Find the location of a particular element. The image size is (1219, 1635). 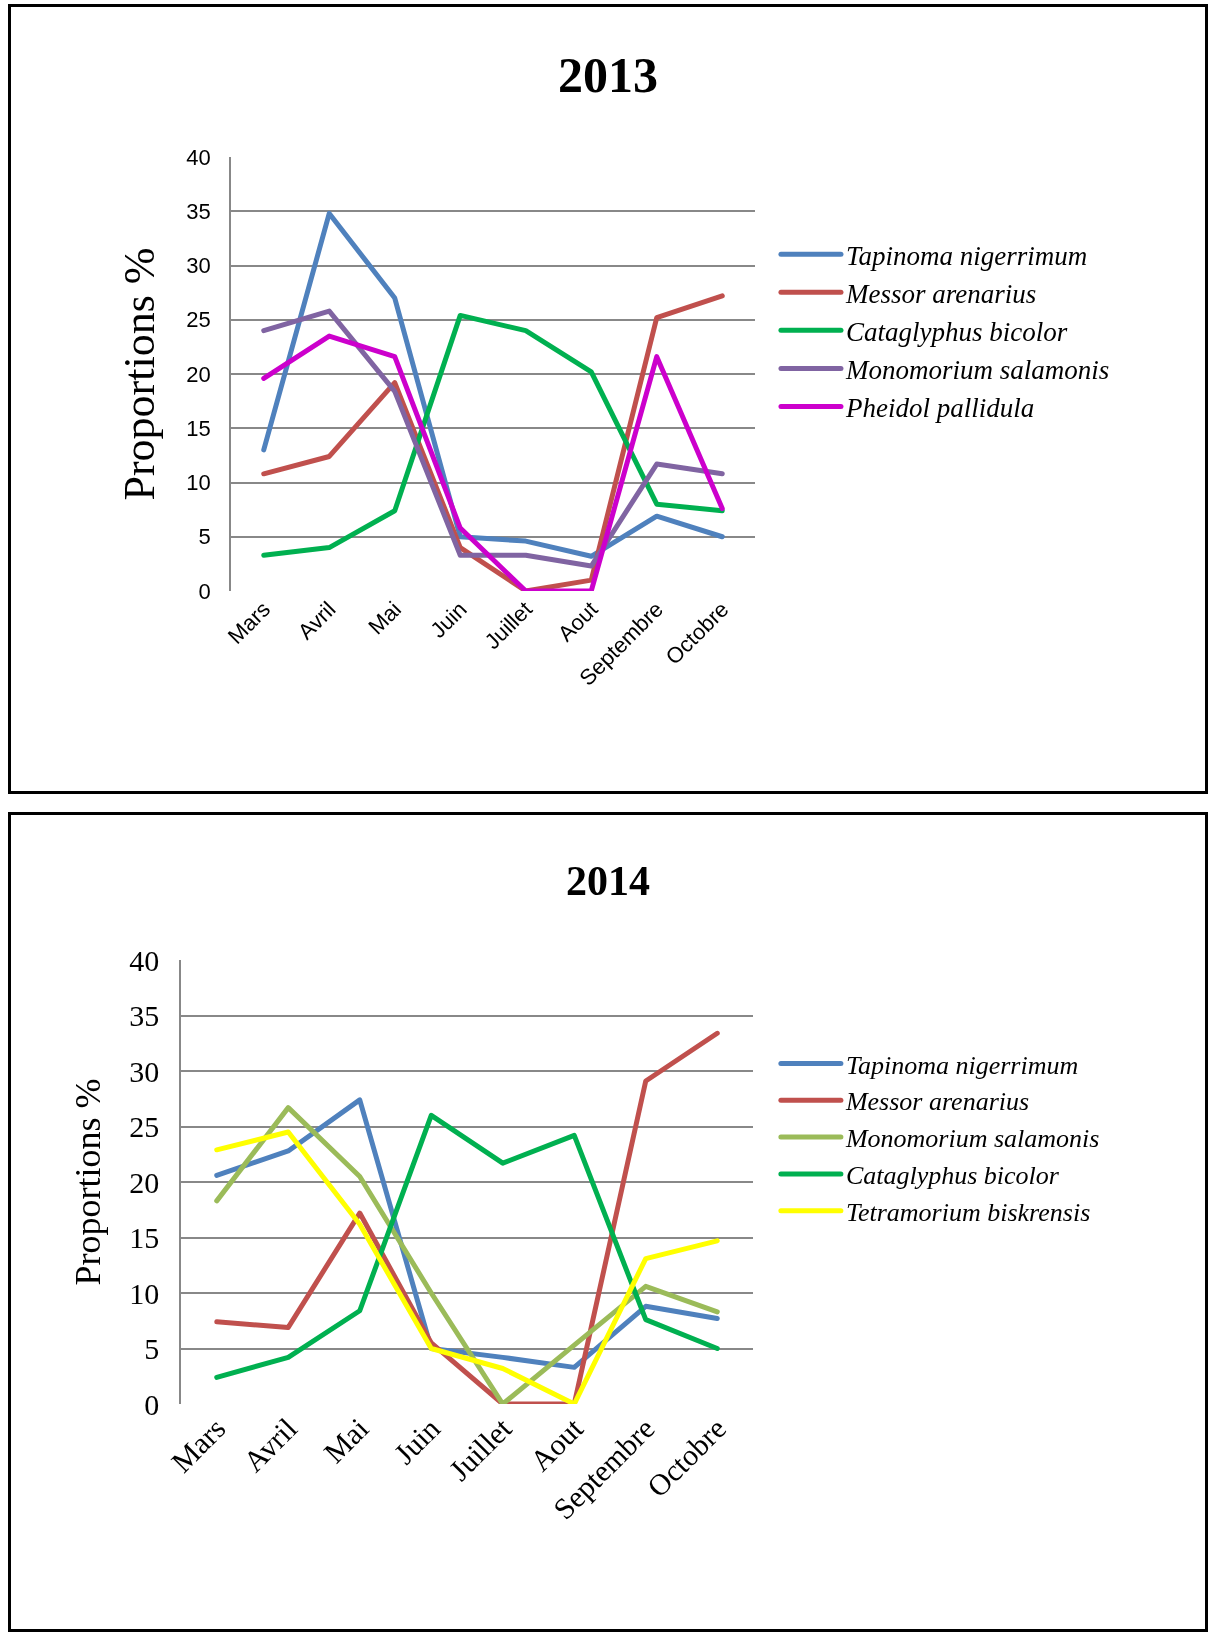

chart-title: 2014 is located at coordinates (608, 880).